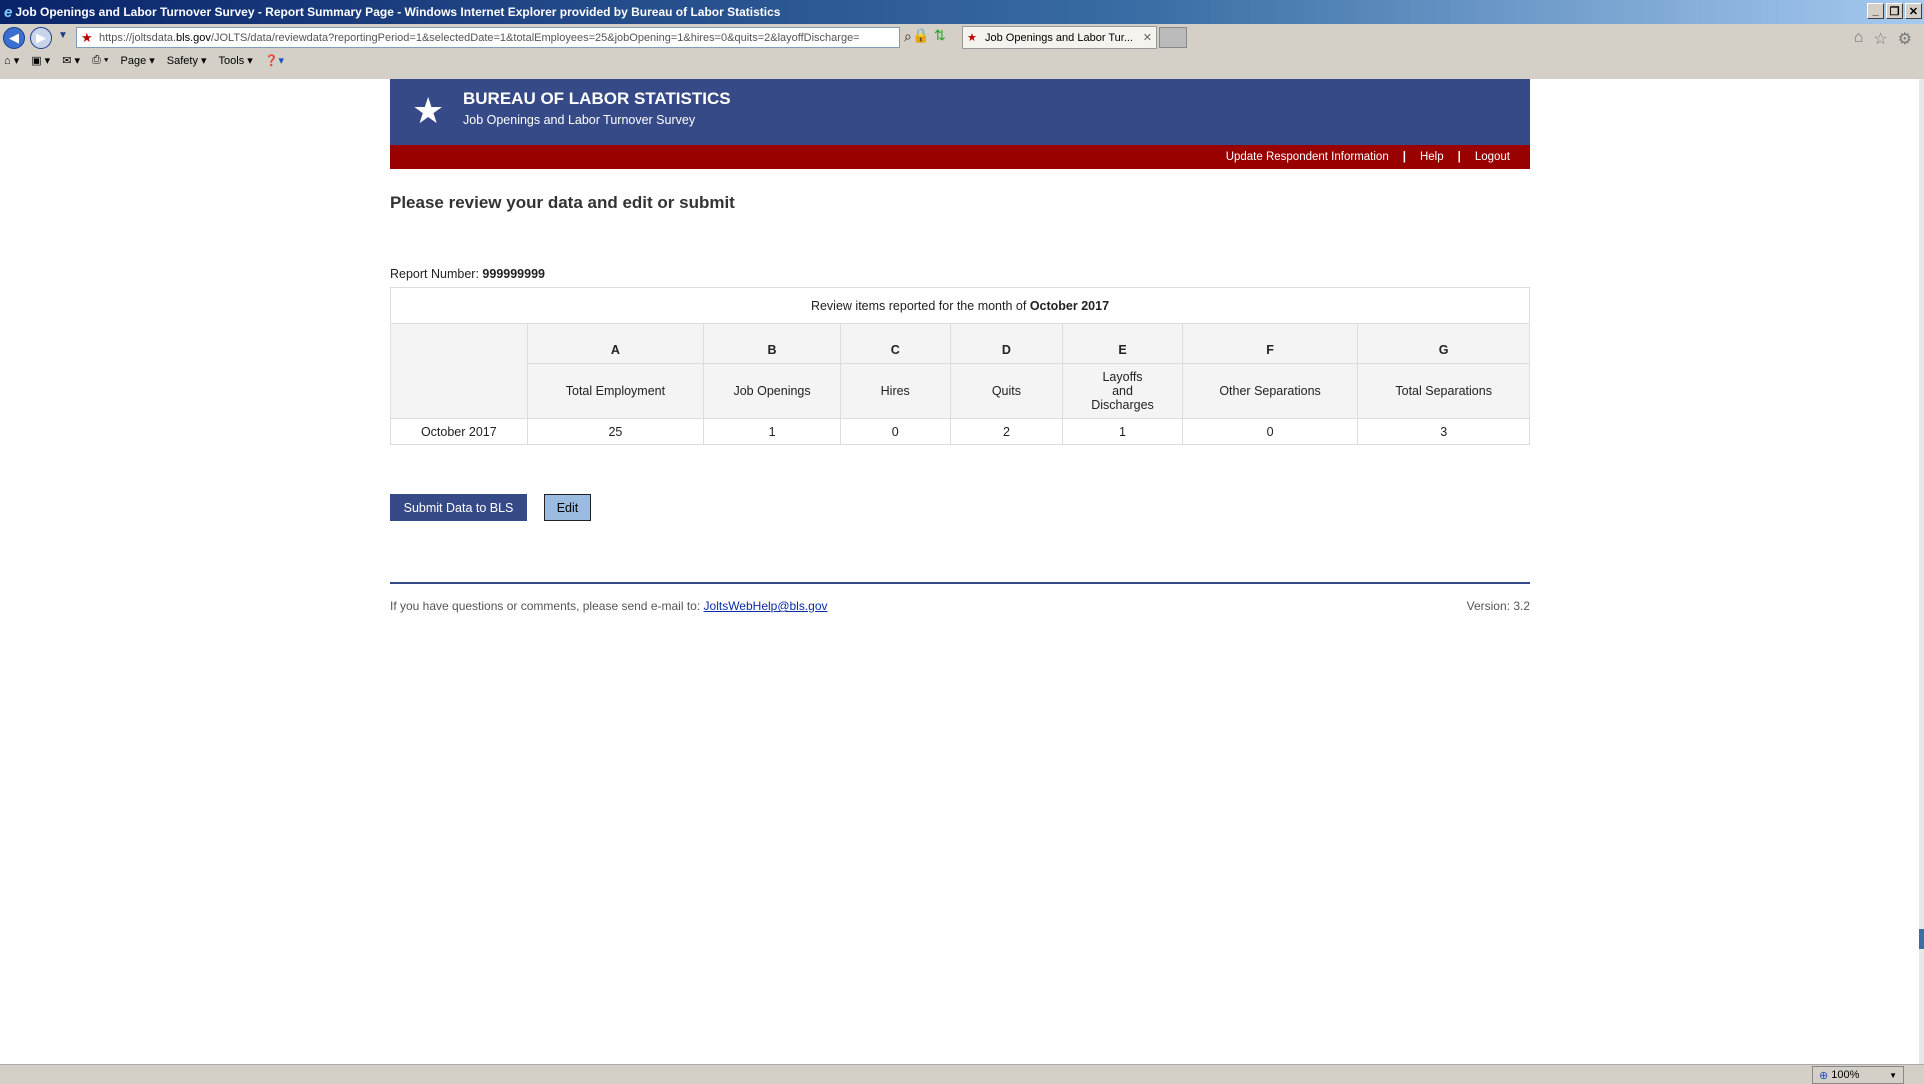  What do you see at coordinates (12, 61) in the screenshot?
I see `home-icon: ⌂ ▾` at bounding box center [12, 61].